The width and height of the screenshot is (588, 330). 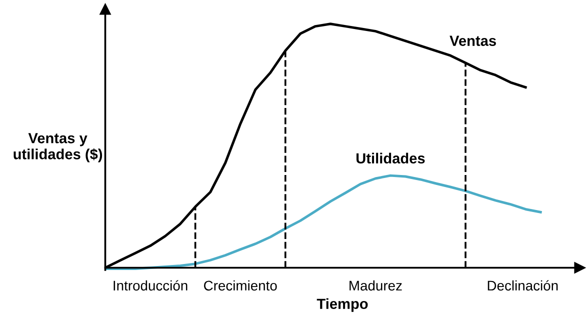 I want to click on series-label: Utilidades, so click(x=390, y=158).